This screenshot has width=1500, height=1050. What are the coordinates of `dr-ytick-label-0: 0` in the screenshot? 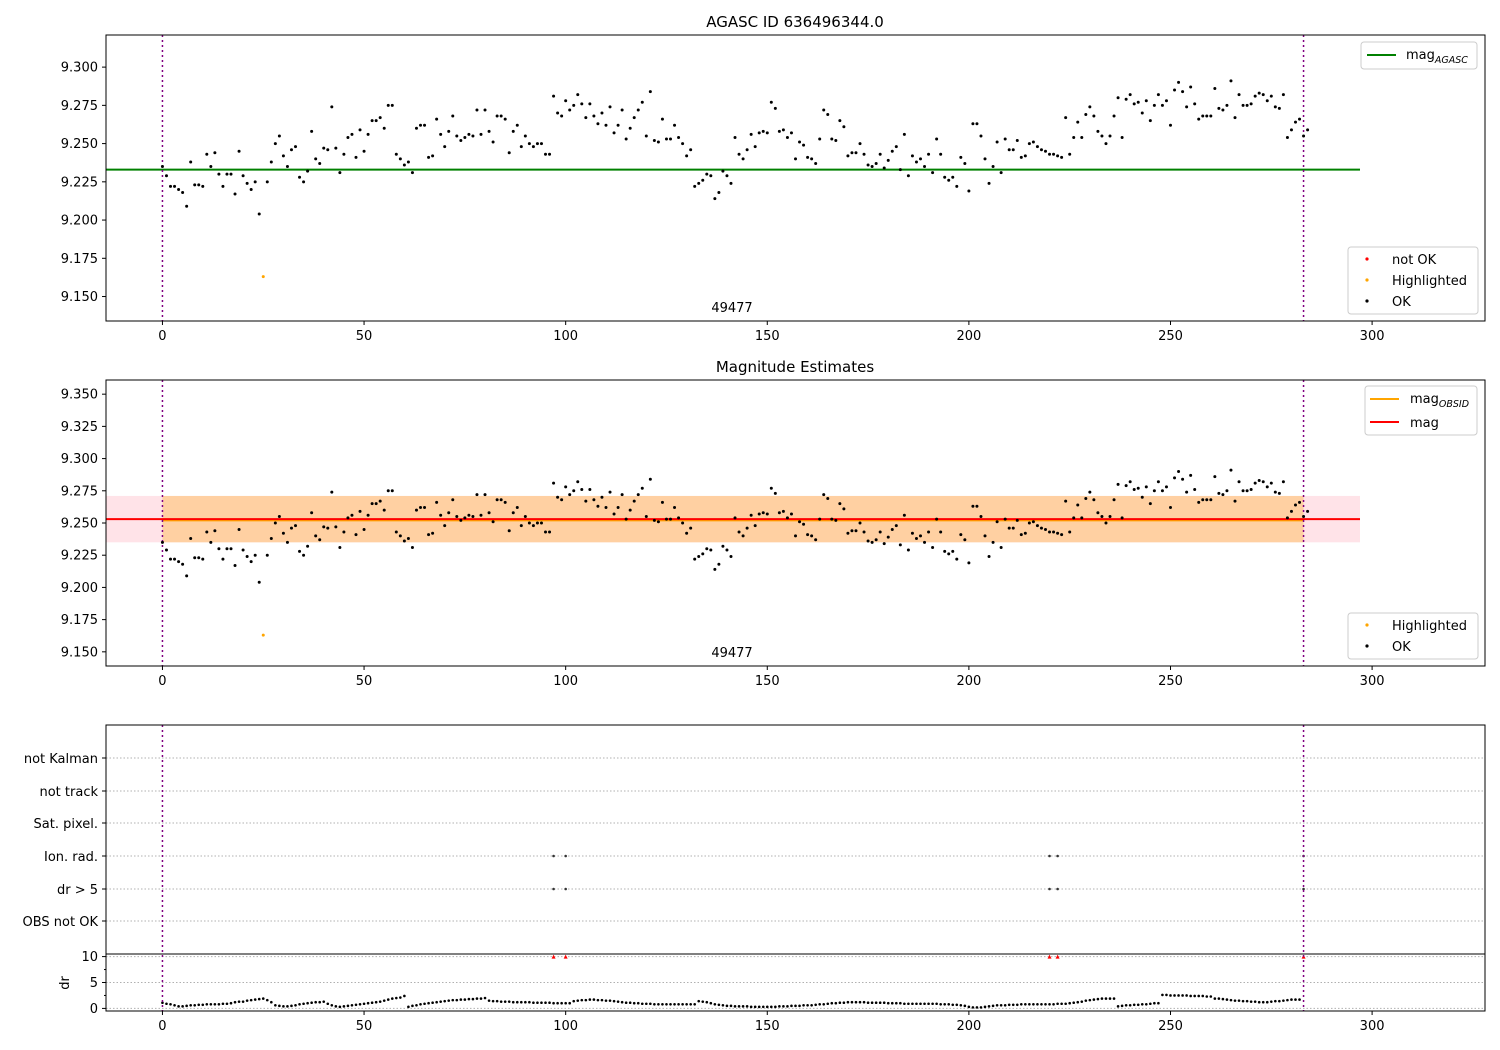 It's located at (94, 1009).